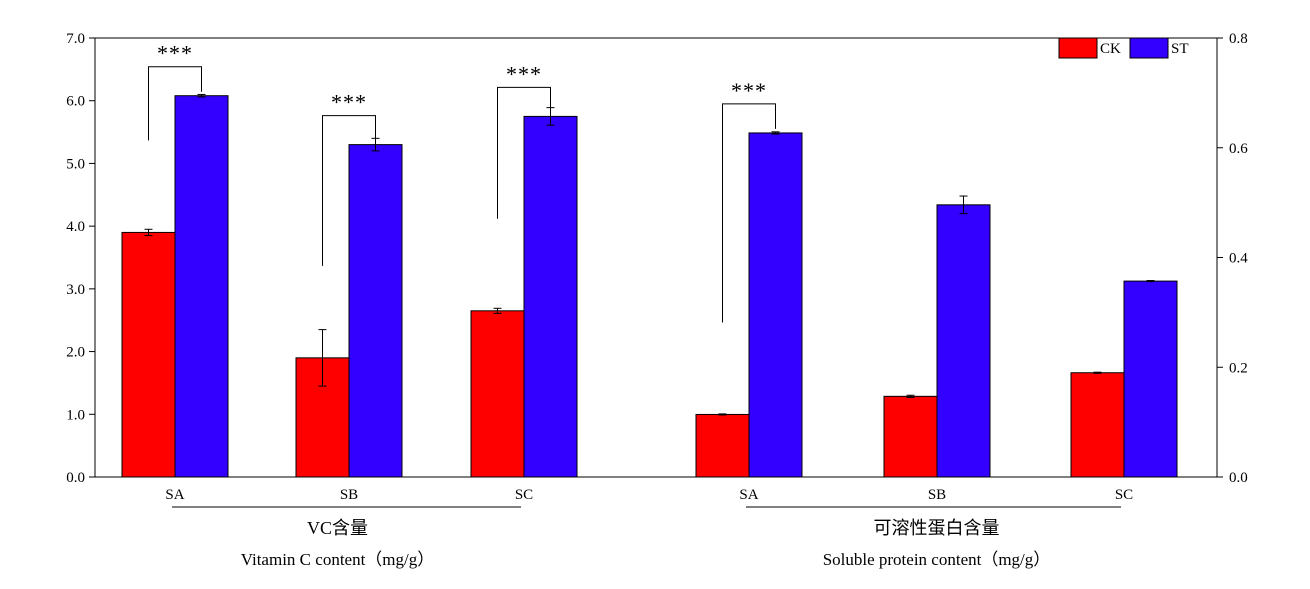 The image size is (1310, 589). What do you see at coordinates (75, 102) in the screenshot?
I see `left-axis-tick-label: 6.0` at bounding box center [75, 102].